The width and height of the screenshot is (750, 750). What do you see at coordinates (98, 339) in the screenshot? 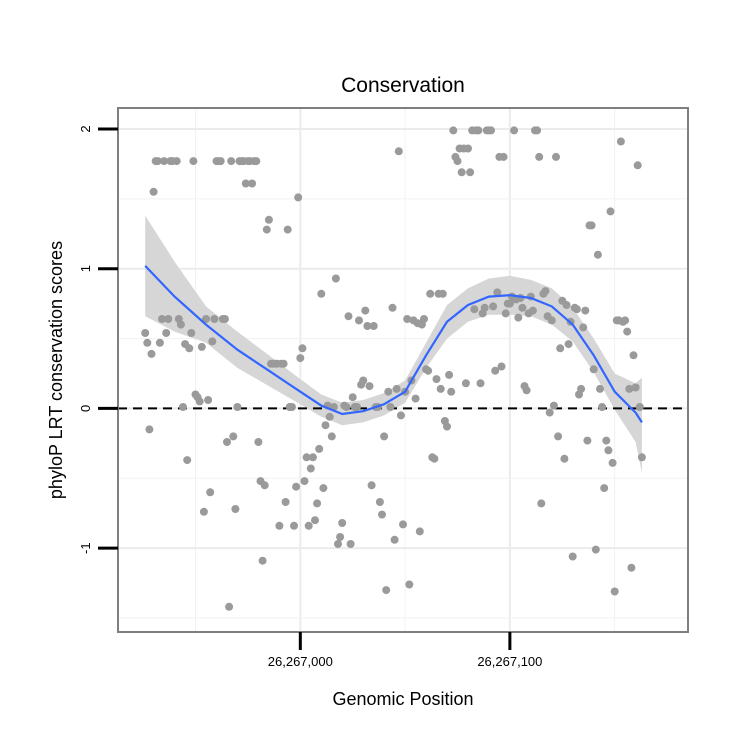
I see `y-axis: -1 0 1 2` at bounding box center [98, 339].